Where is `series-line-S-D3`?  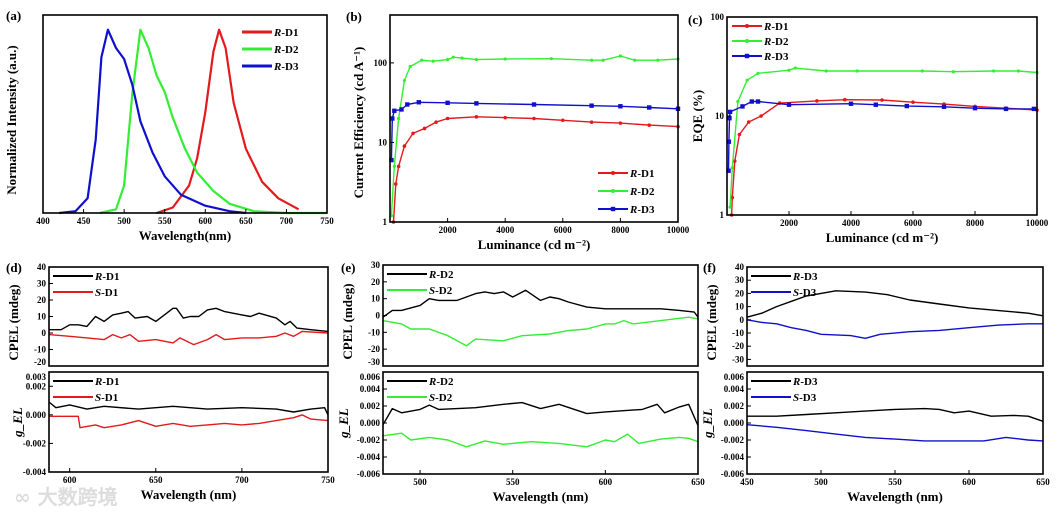 series-line-S-D3 is located at coordinates (894, 329).